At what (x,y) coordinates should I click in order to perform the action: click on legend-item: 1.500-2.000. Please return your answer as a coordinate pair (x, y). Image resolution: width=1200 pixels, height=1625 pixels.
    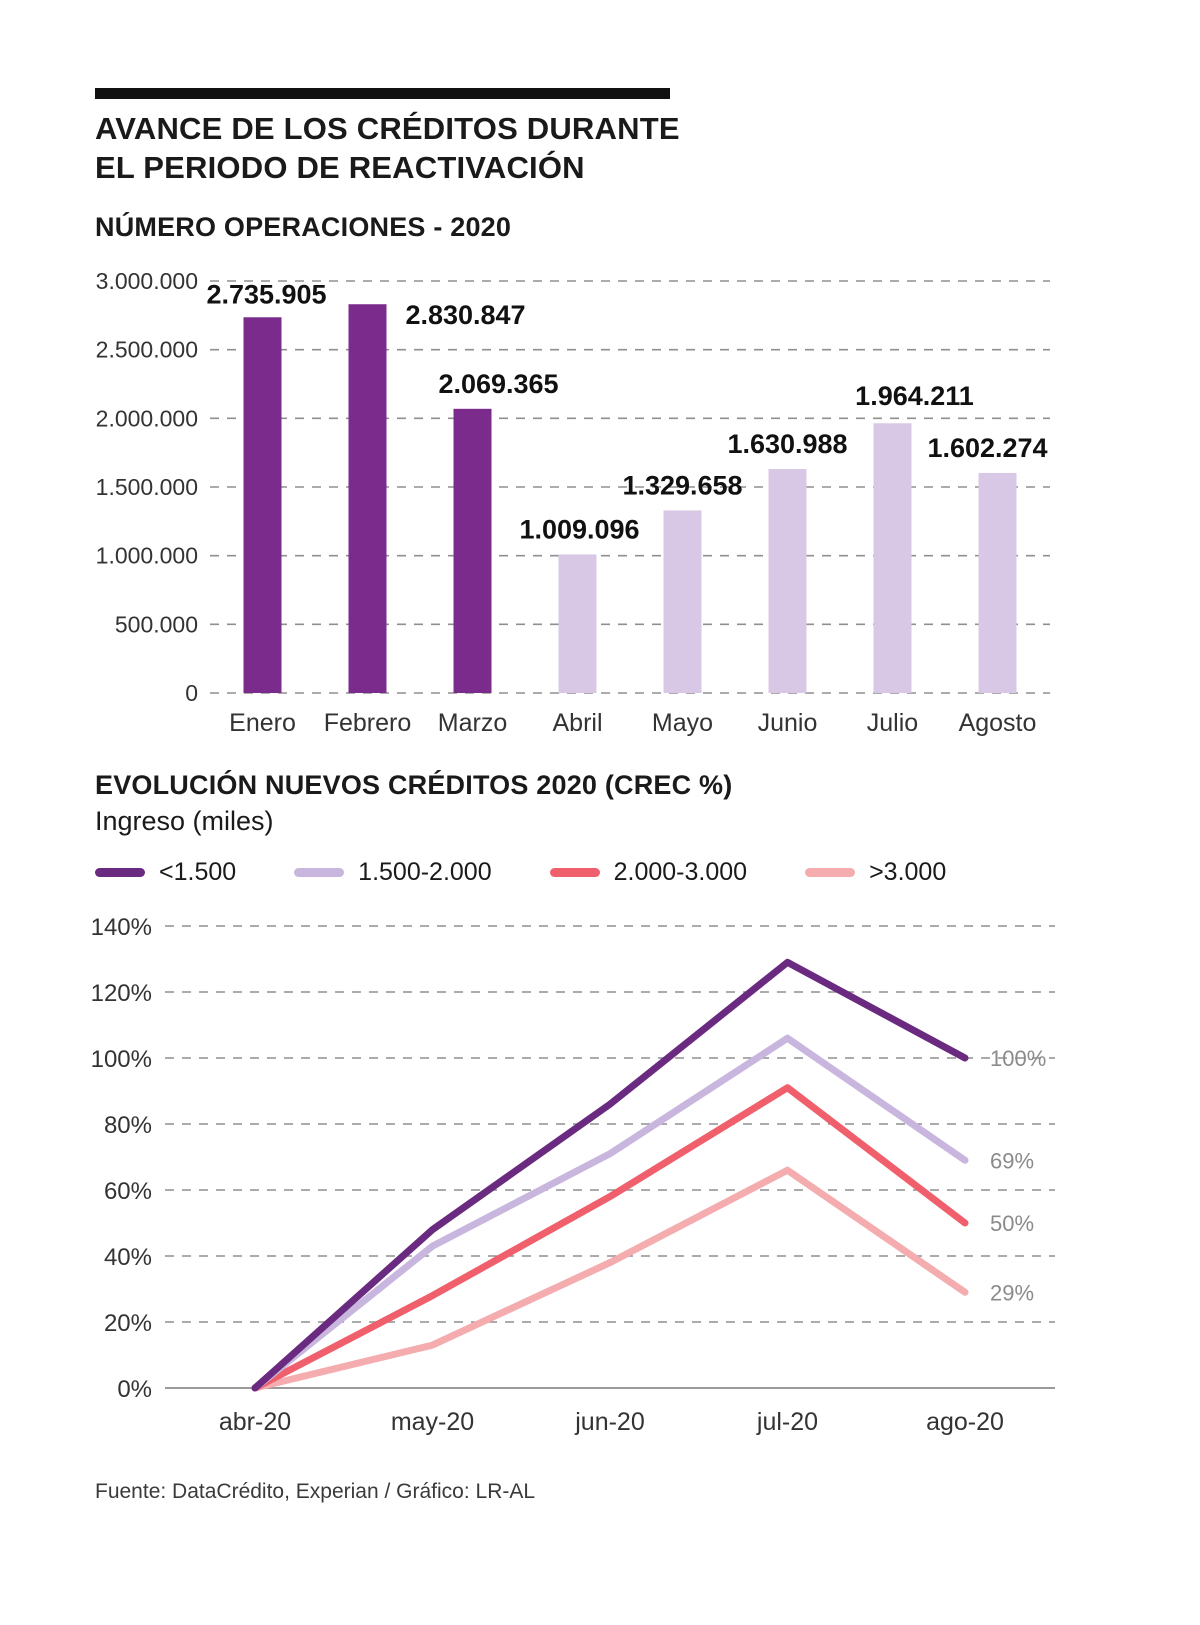
    Looking at the image, I should click on (393, 872).